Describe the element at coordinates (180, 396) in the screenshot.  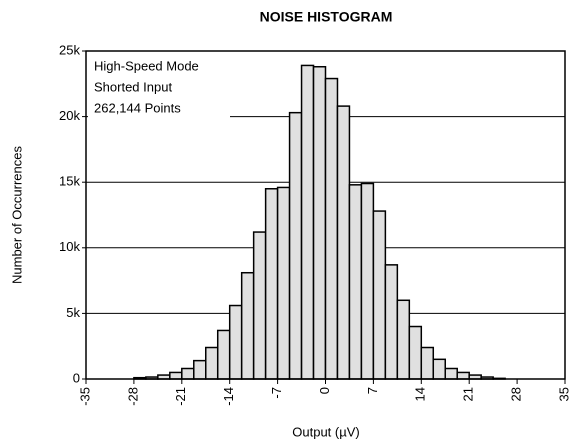
I see `x-tick-label: -21` at that location.